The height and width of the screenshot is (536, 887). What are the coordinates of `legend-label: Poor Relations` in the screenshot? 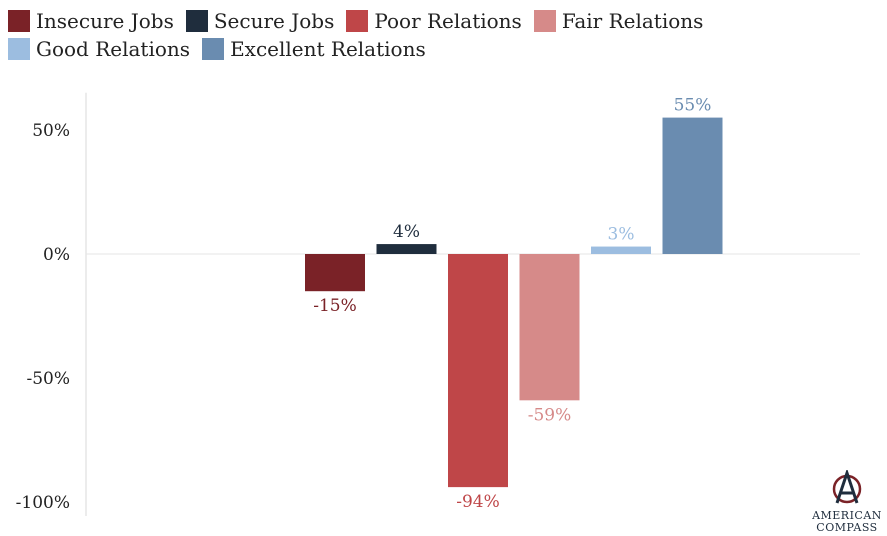 It's located at (448, 21).